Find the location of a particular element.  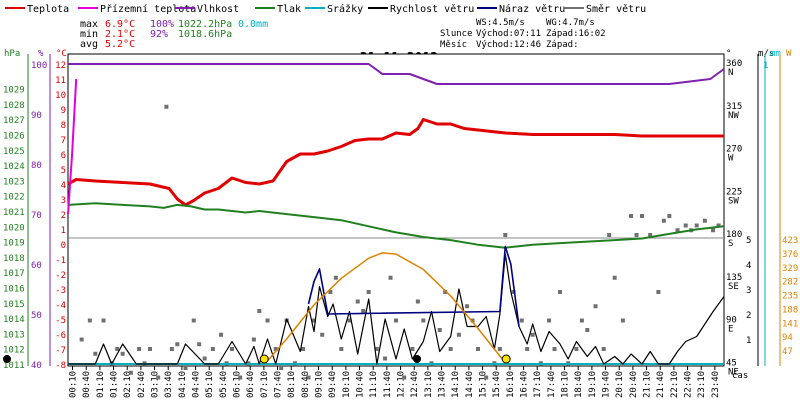

x-tick-label: 22:40 is located at coordinates (689, 384).